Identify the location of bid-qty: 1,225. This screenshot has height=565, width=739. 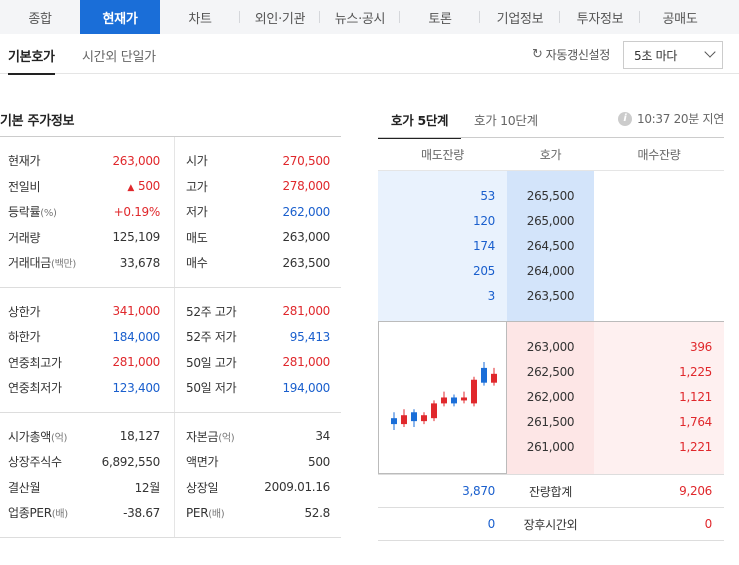
(695, 371).